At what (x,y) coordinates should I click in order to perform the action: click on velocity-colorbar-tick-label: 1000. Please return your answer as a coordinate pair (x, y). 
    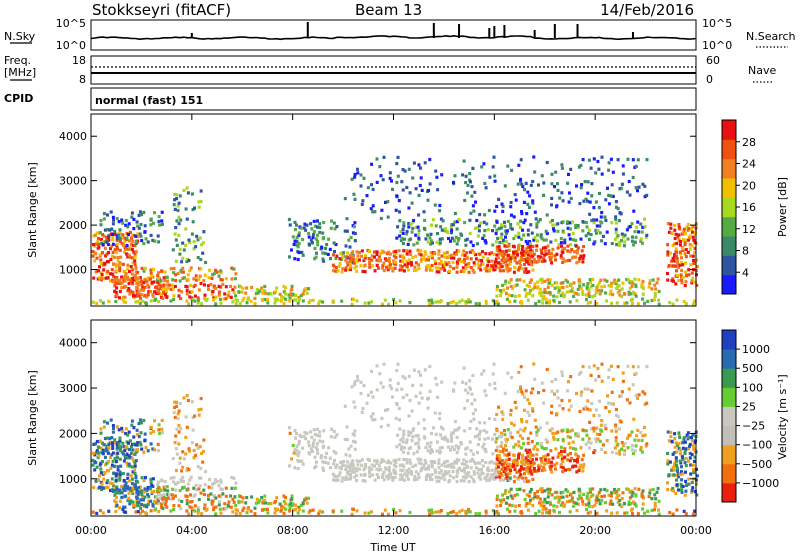
    Looking at the image, I should click on (756, 349).